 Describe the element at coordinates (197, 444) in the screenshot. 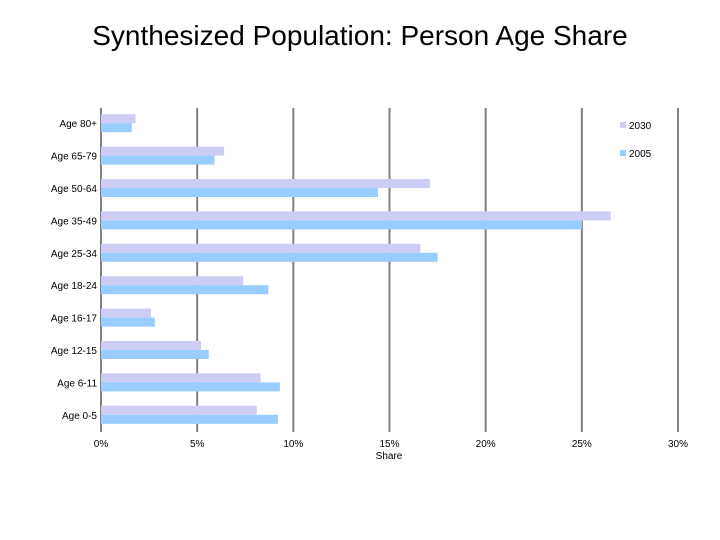

I see `x-tick-label: 5%` at that location.